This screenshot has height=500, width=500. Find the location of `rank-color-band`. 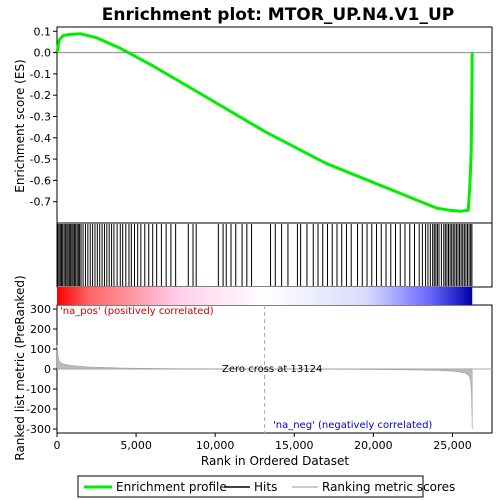

rank-color-band is located at coordinates (265, 296).